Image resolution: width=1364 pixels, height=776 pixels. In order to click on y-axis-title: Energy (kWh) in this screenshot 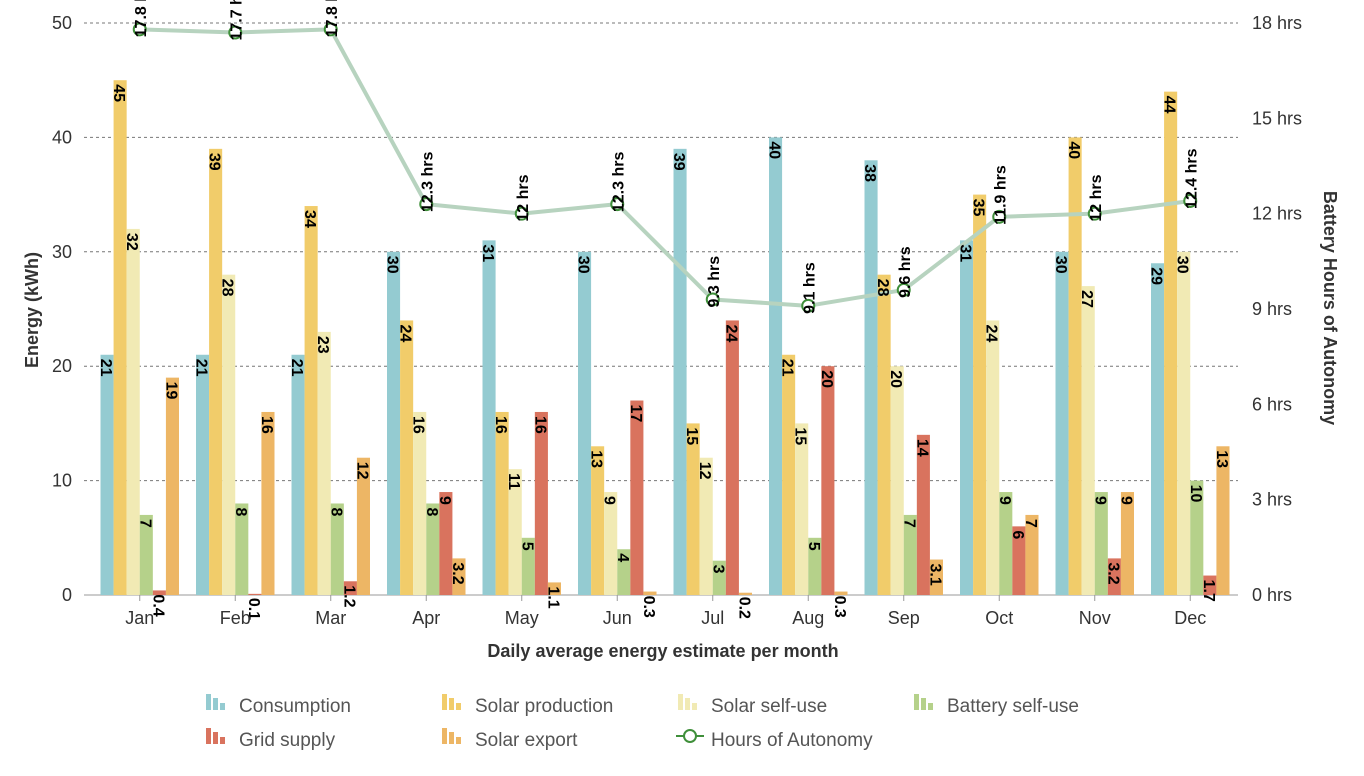, I will do `click(32, 310)`.